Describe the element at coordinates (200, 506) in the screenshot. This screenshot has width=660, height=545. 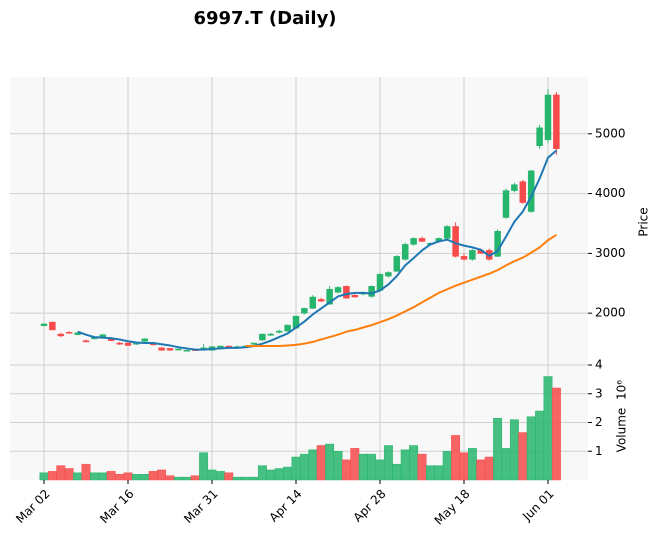
I see `x-tick-label: Mar 31` at that location.